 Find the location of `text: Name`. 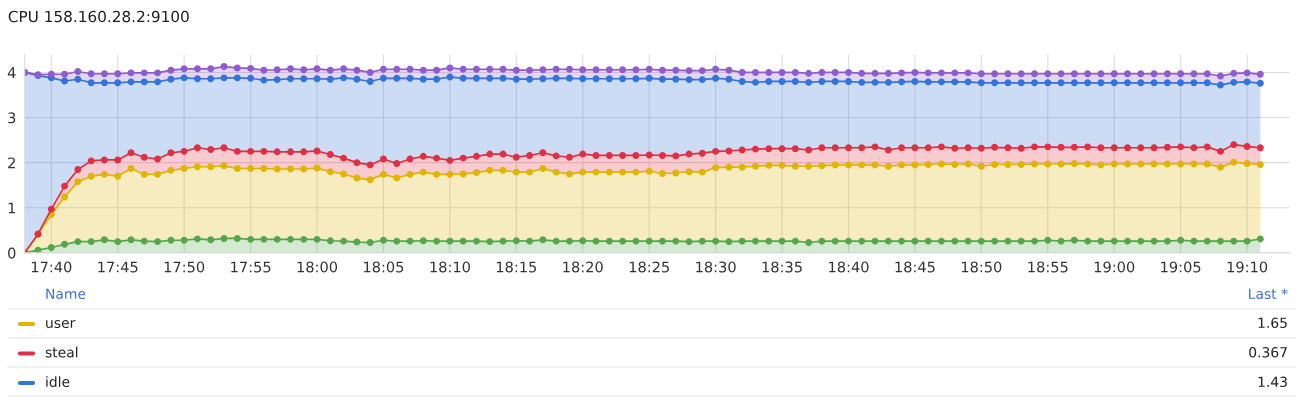

text: Name is located at coordinates (66, 294).